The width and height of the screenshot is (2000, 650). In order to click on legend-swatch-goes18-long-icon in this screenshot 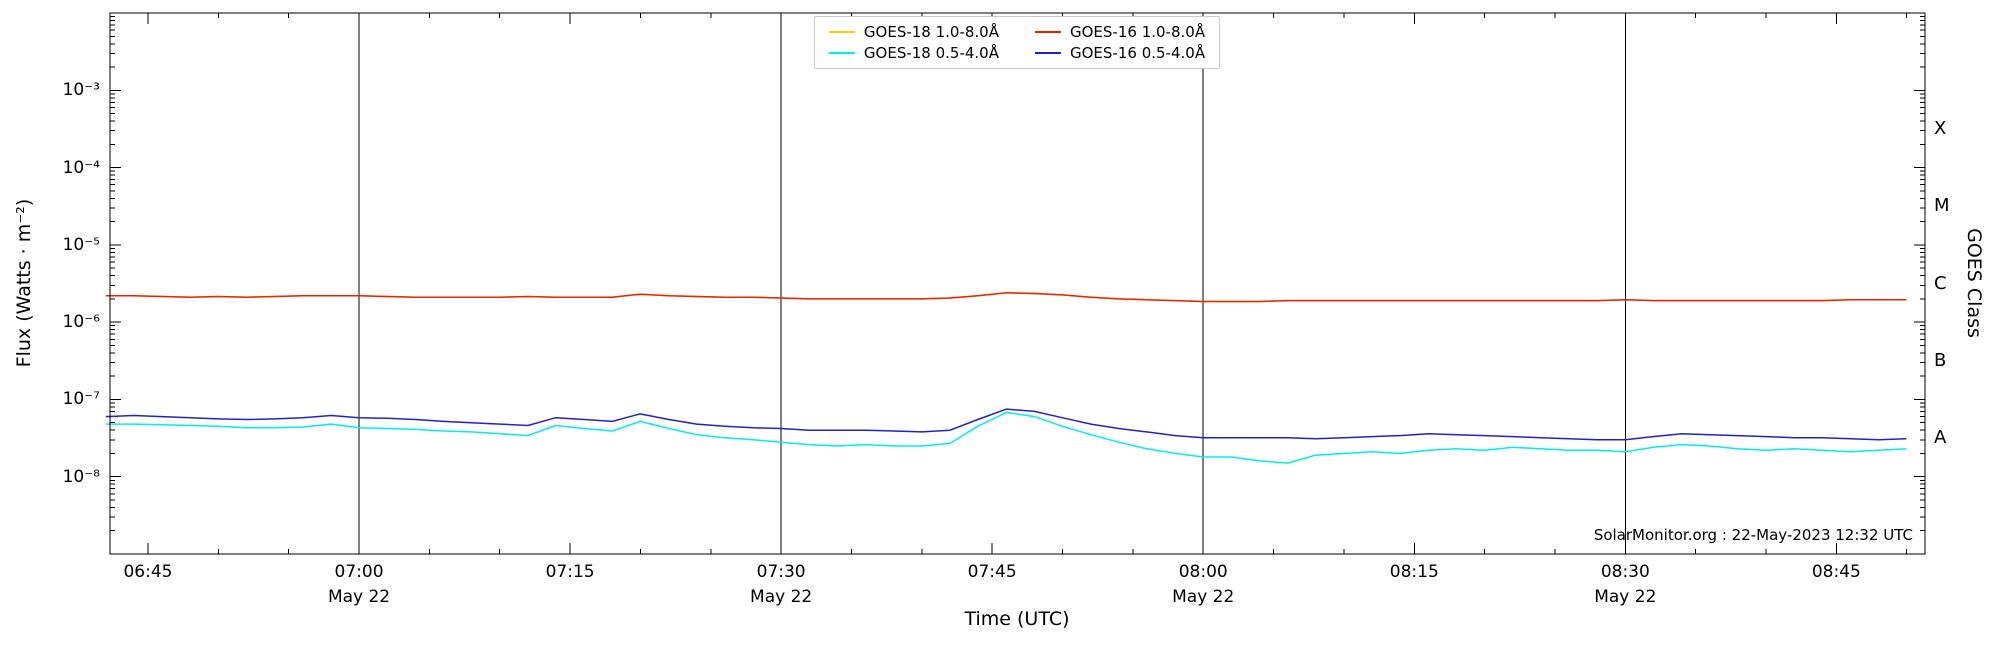, I will do `click(841, 32)`.